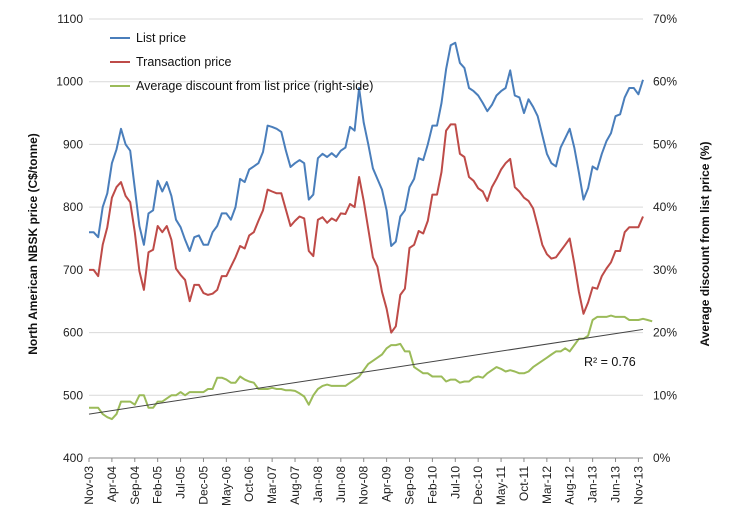 This screenshot has height=530, width=729. Describe the element at coordinates (73, 395) in the screenshot. I see `y-left-tick-label: 500` at that location.